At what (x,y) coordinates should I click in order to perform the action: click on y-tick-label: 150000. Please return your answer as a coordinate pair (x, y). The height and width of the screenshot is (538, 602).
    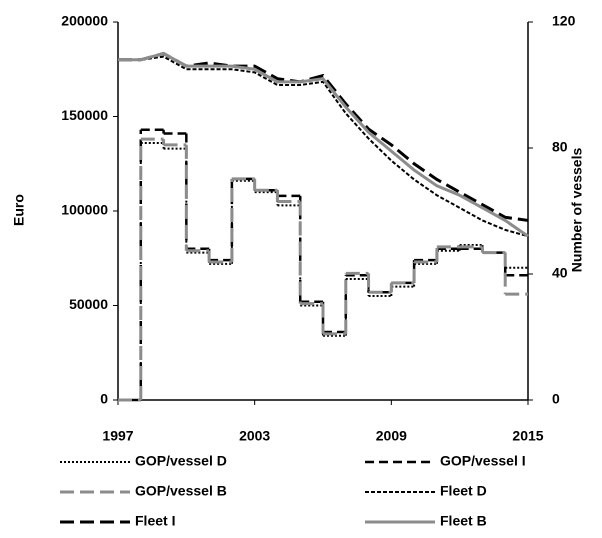
    Looking at the image, I should click on (84, 115).